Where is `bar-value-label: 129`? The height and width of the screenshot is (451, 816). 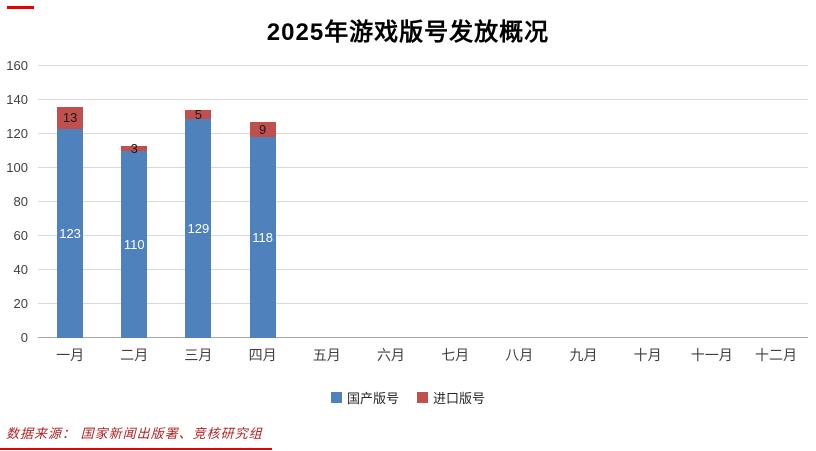
bar-value-label: 129 is located at coordinates (198, 228).